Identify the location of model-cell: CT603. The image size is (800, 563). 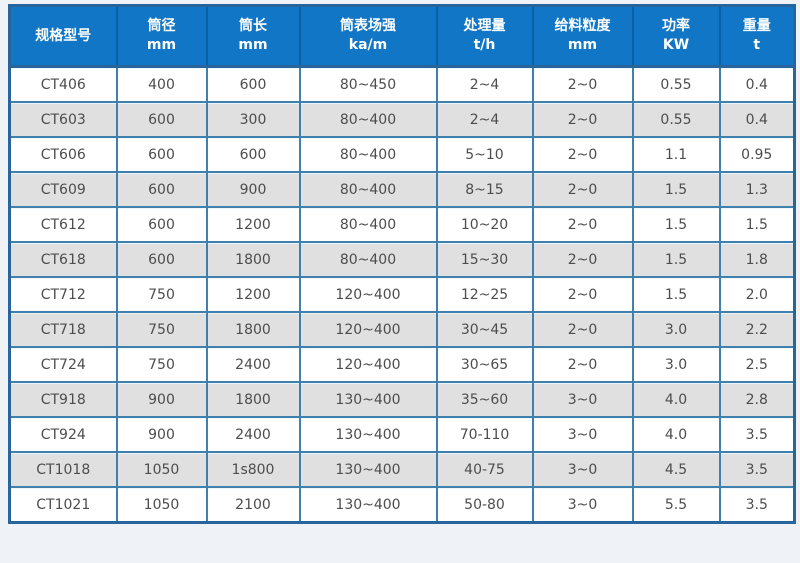
(63, 119).